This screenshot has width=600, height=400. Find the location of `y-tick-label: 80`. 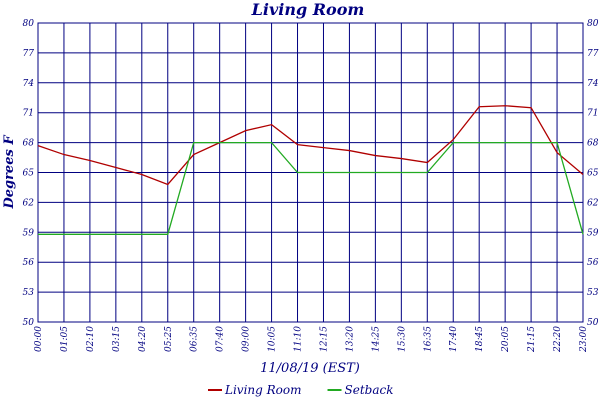

y-tick-label: 80 is located at coordinates (29, 24).